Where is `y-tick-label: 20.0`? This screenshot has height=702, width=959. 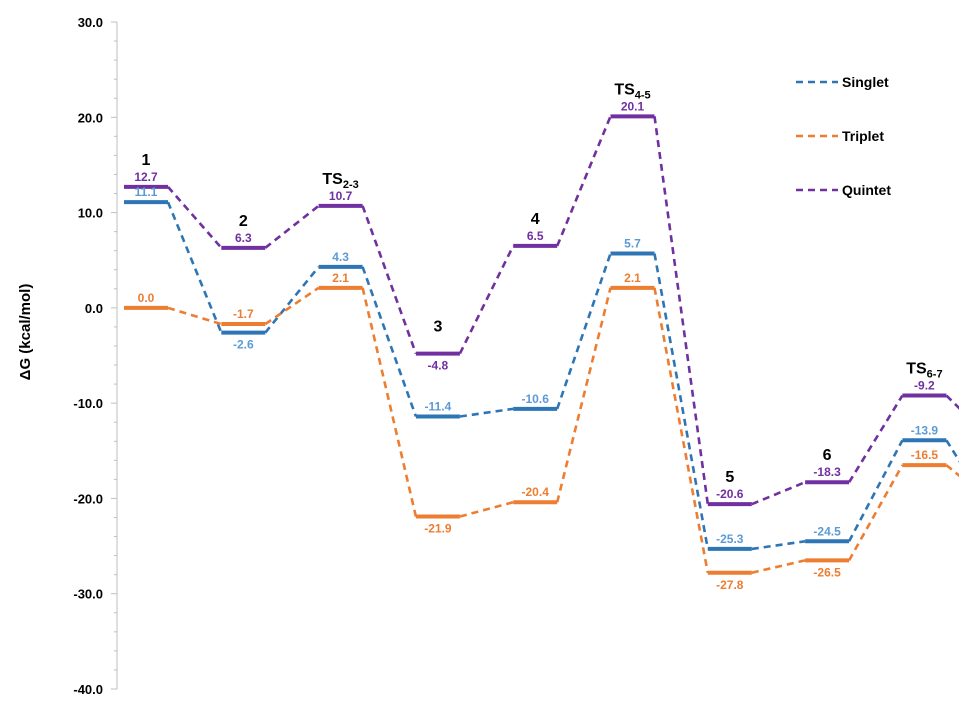
y-tick-label: 20.0 is located at coordinates (90, 117).